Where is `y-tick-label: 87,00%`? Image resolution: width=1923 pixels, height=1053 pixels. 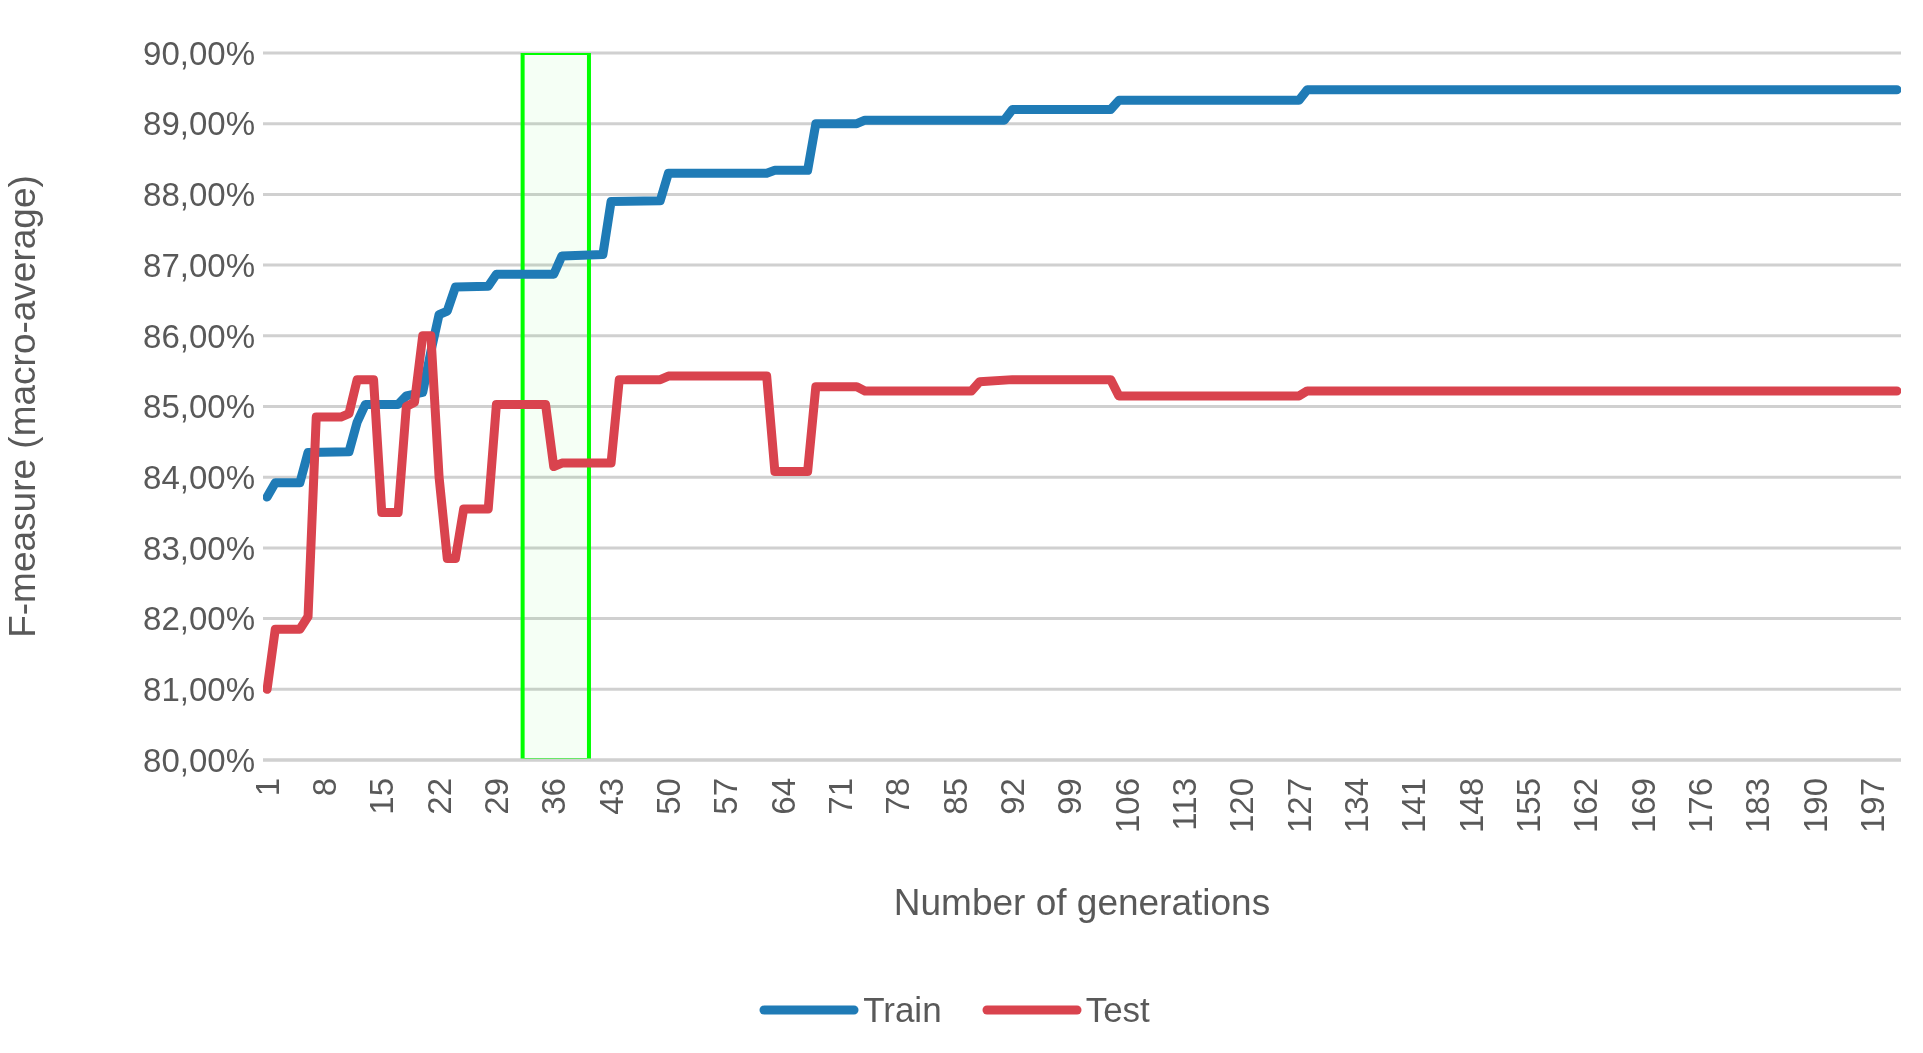 y-tick-label: 87,00% is located at coordinates (199, 265).